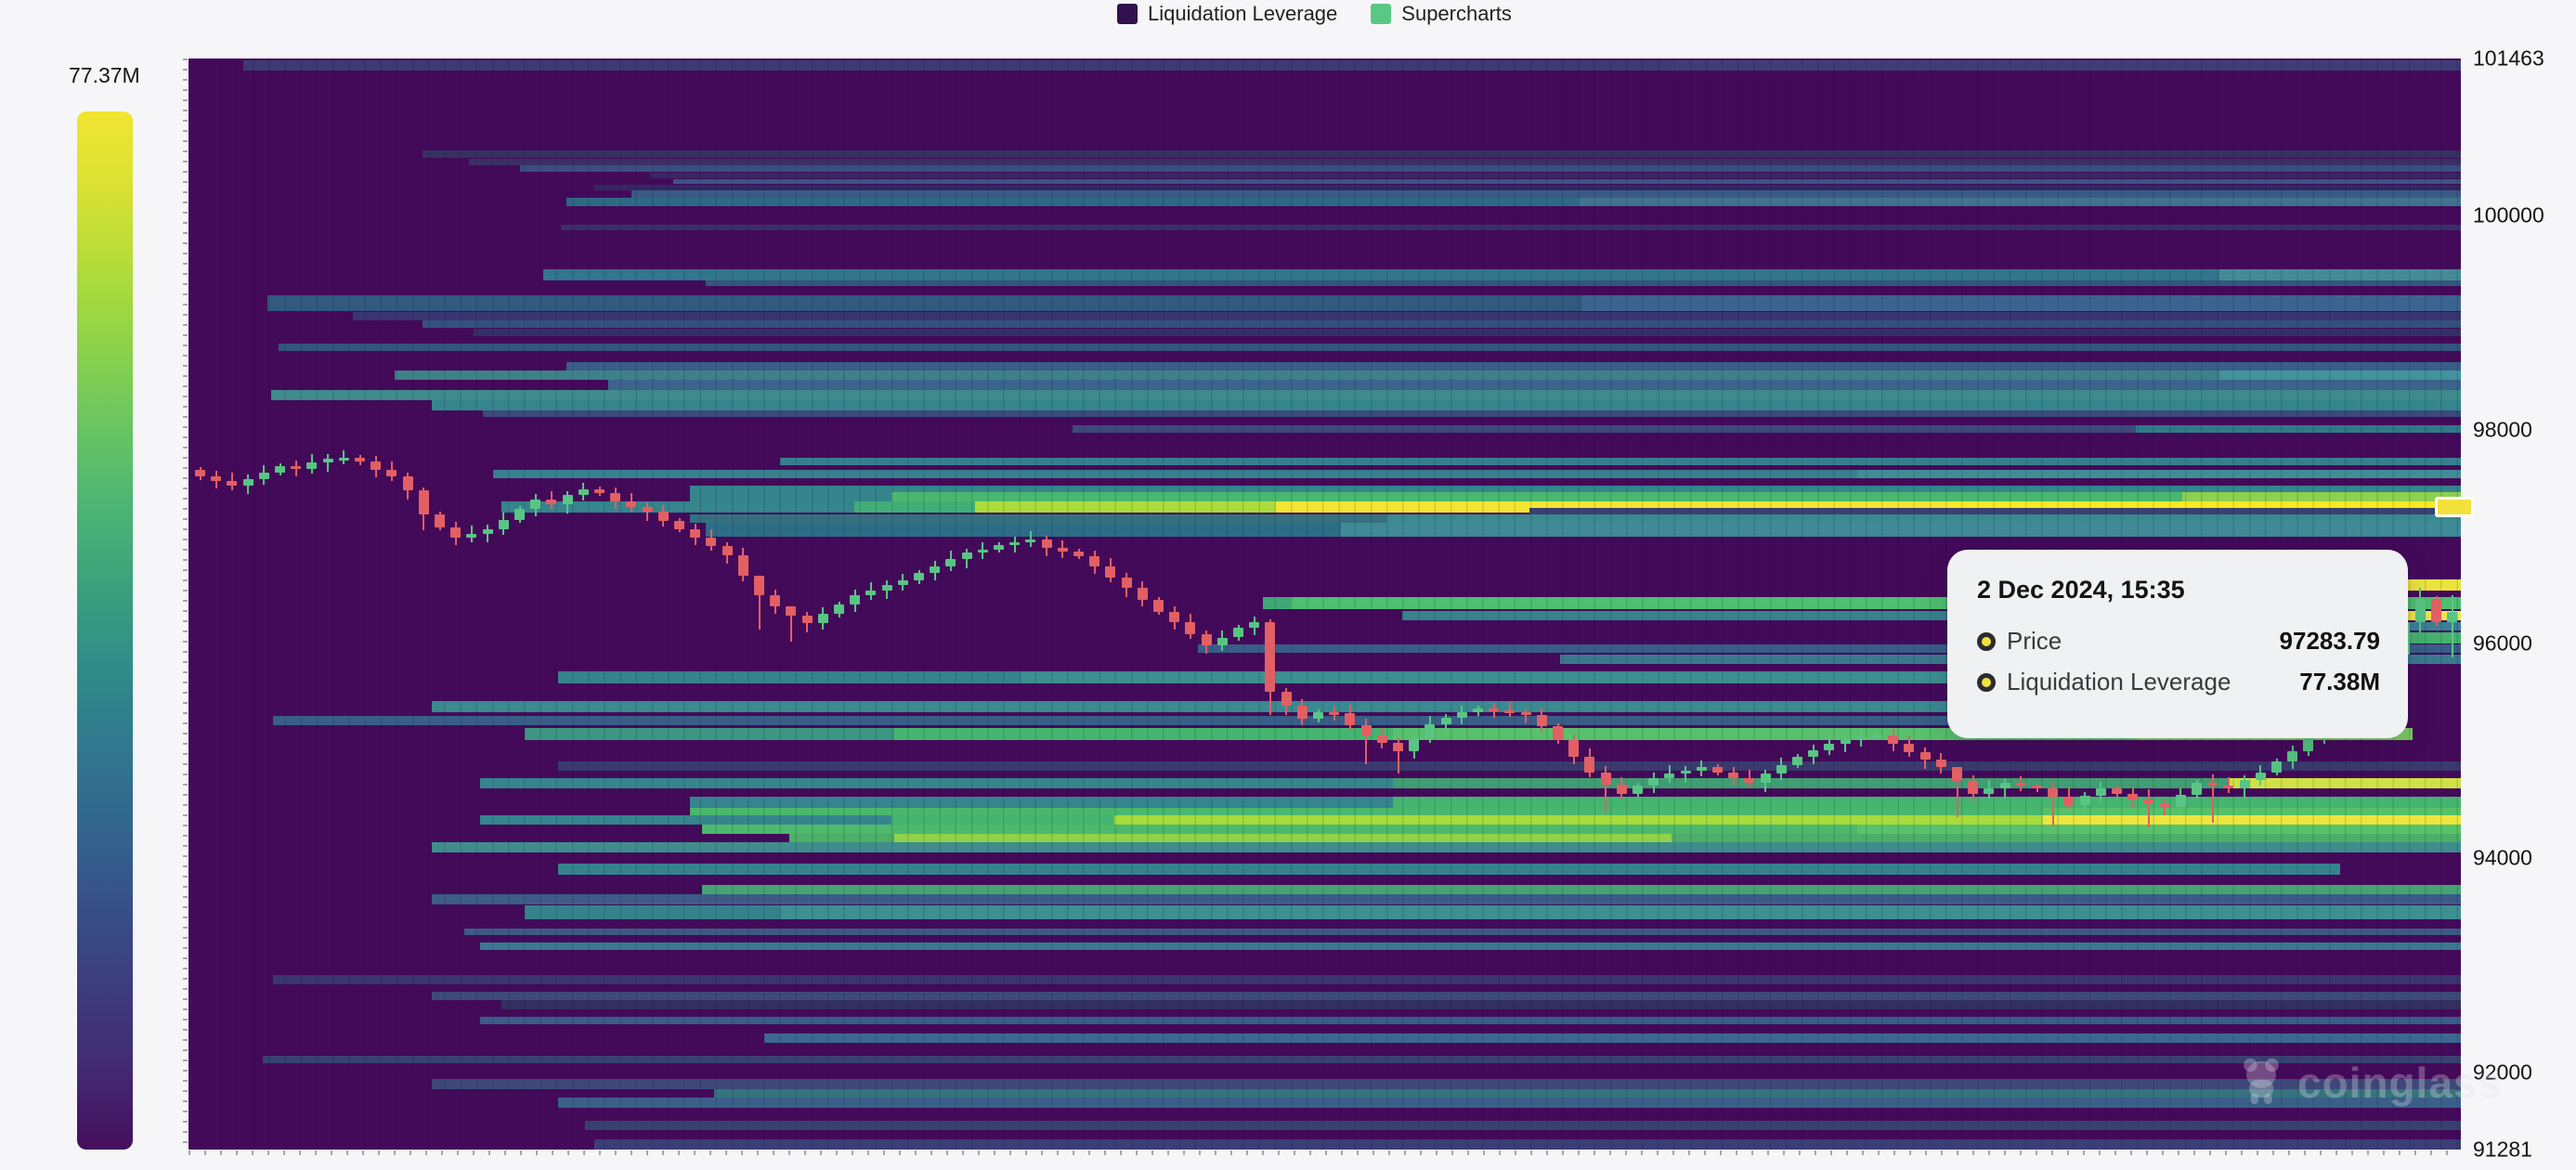 The height and width of the screenshot is (1170, 2576). Describe the element at coordinates (2034, 641) in the screenshot. I see `tooltip-row-label: Price` at that location.